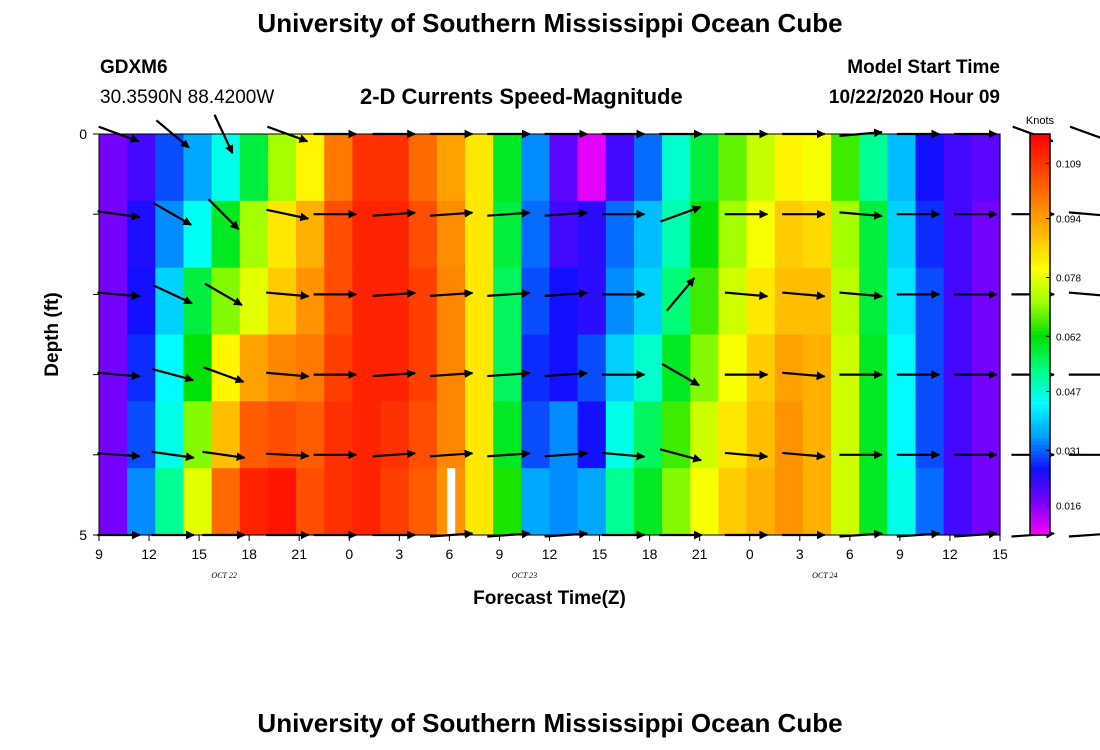 This screenshot has height=750, width=1100. What do you see at coordinates (549, 598) in the screenshot?
I see `x-axis-label: Forecast Time(Z)` at bounding box center [549, 598].